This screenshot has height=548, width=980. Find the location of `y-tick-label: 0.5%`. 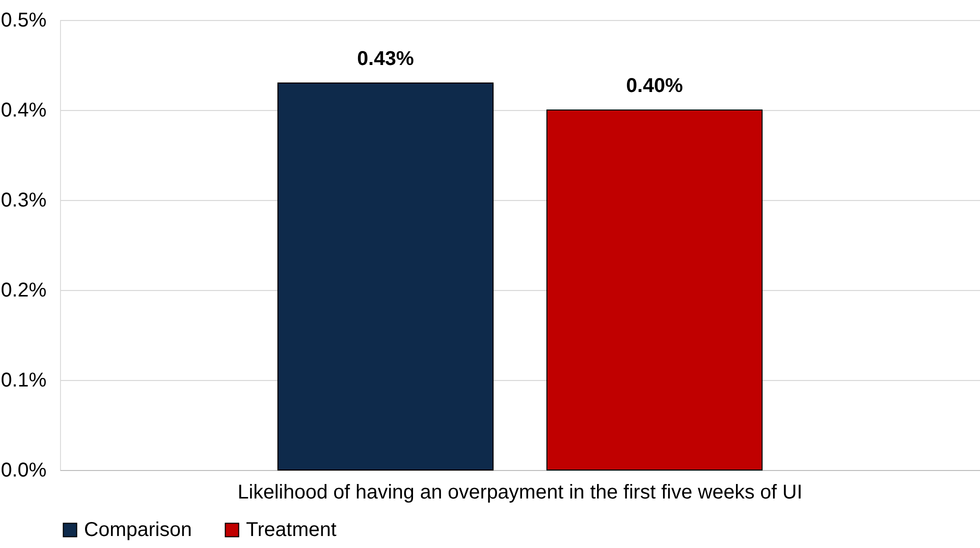

y-tick-label: 0.5% is located at coordinates (23, 21).